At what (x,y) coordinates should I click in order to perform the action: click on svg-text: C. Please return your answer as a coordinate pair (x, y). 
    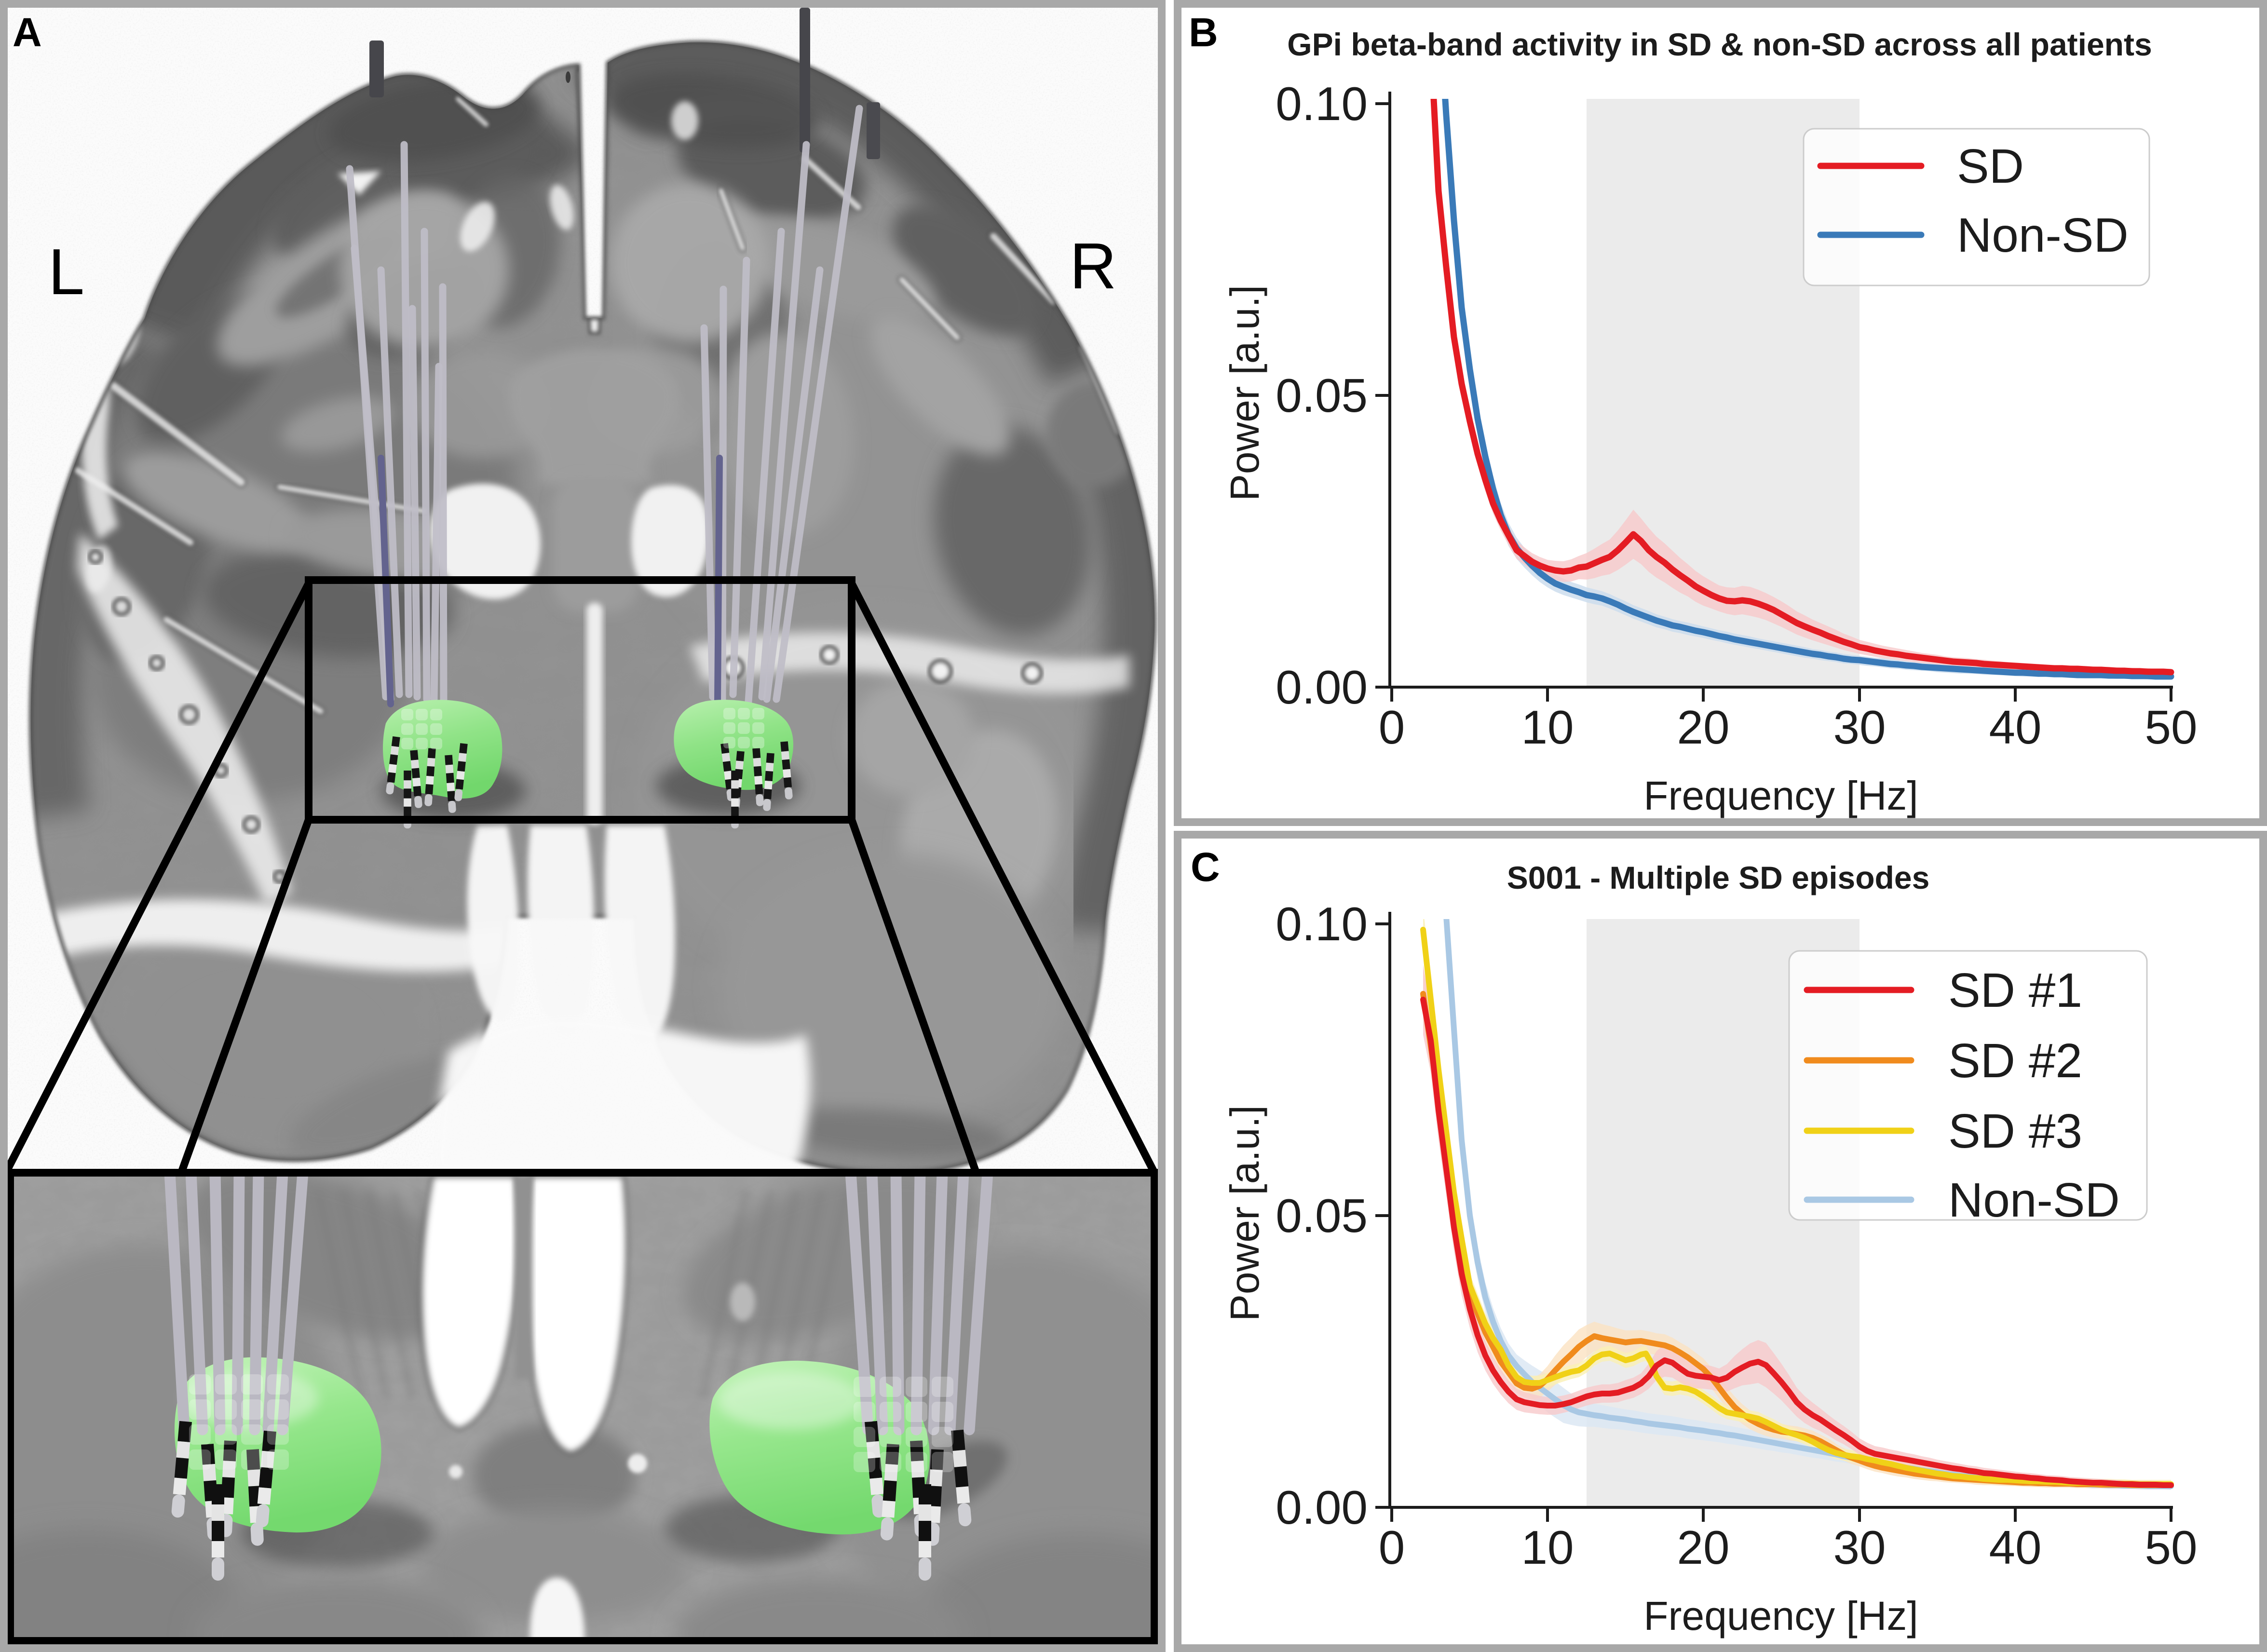
    Looking at the image, I should click on (1206, 867).